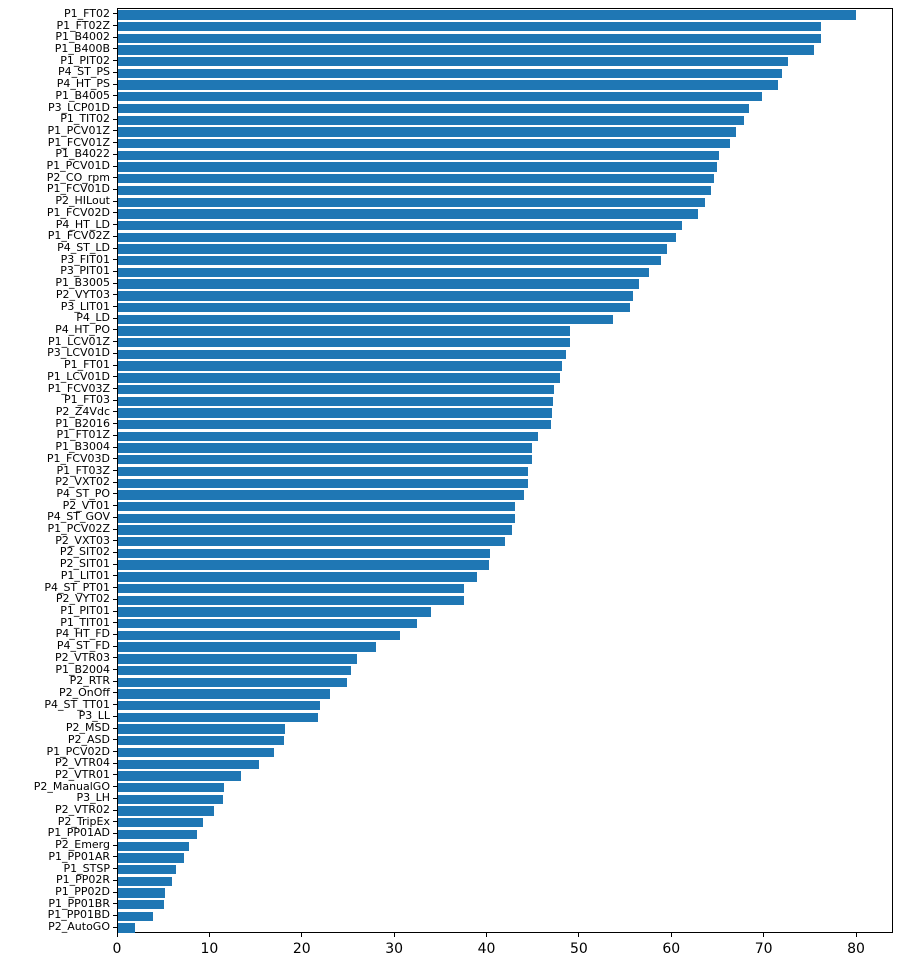 This screenshot has height=967, width=901. I want to click on y-tick-label-P4_LD: P4_LD, so click(93, 318).